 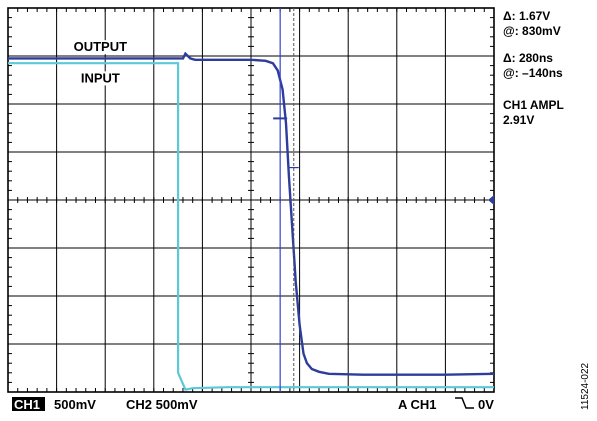 What do you see at coordinates (533, 73) in the screenshot?
I see `at-time-readout: @: –140ns` at bounding box center [533, 73].